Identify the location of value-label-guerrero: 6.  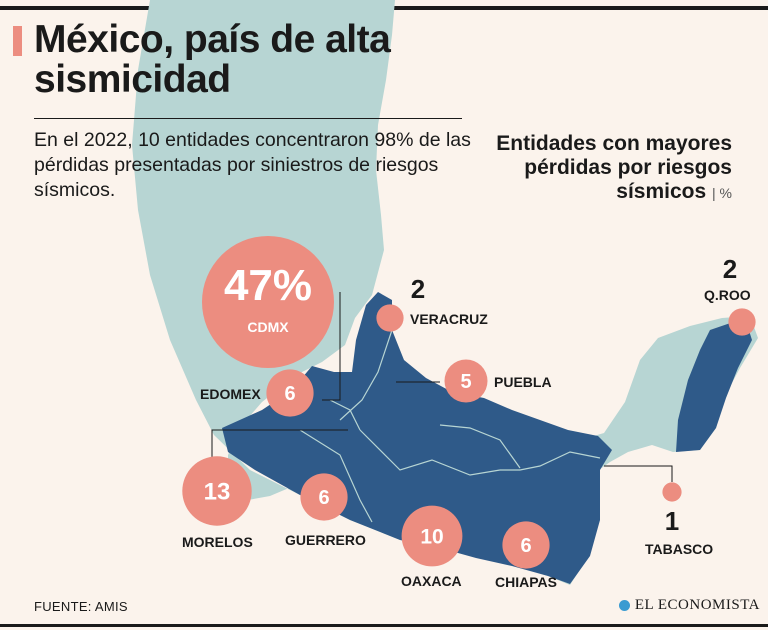
(323, 498).